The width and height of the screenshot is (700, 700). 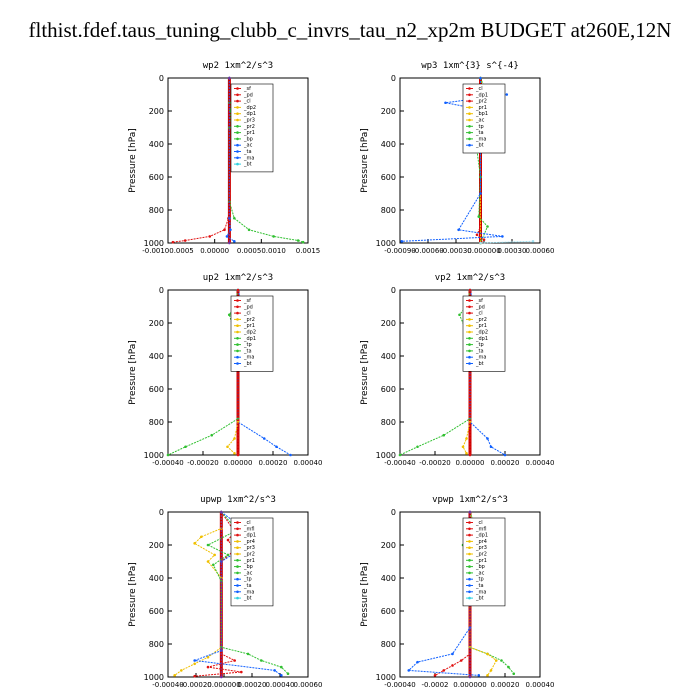 I want to click on x-tick-label: -0.0002, so click(x=434, y=685).